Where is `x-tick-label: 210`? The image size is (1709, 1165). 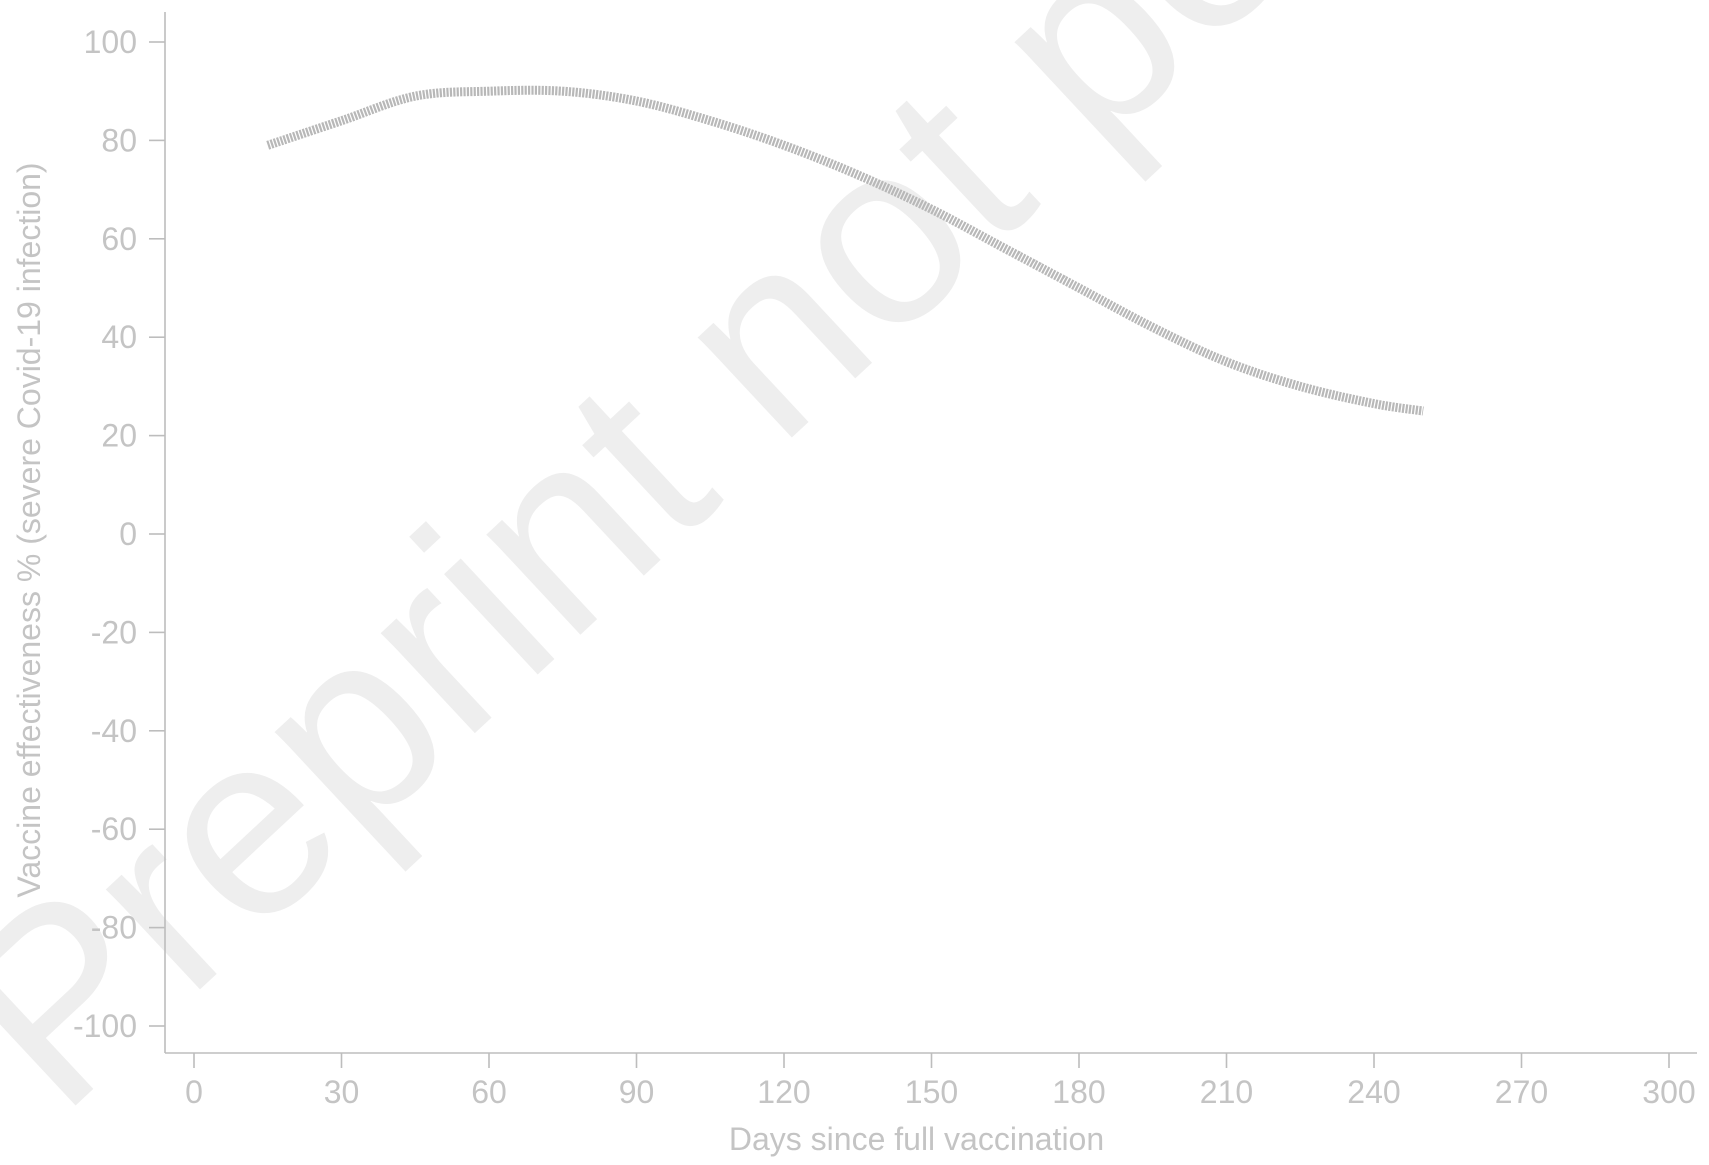 x-tick-label: 210 is located at coordinates (1226, 1092).